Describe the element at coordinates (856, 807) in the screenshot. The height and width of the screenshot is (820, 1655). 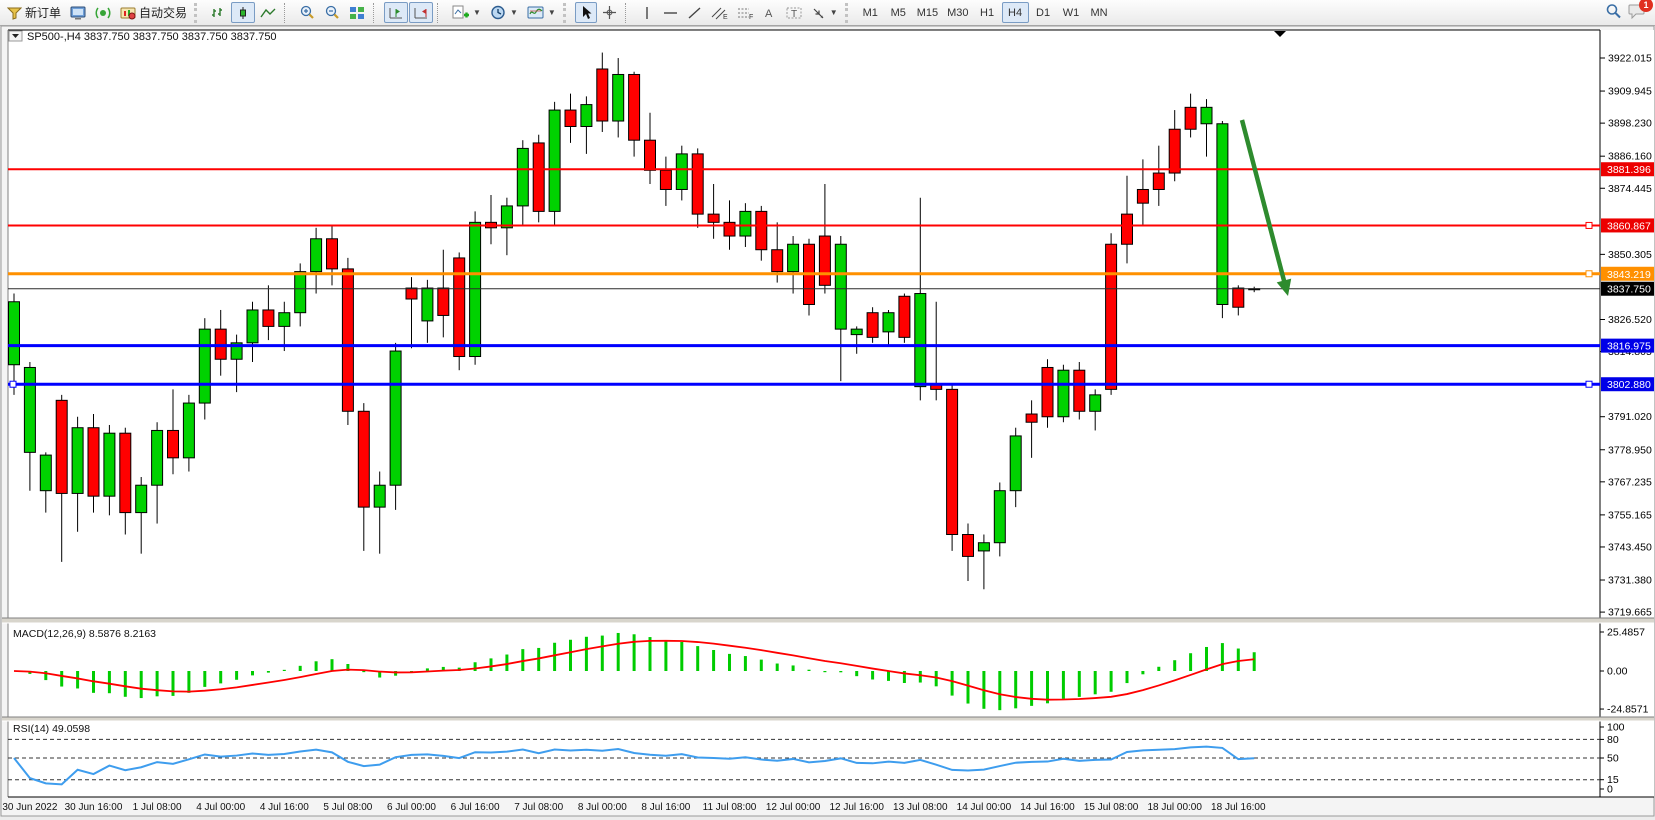
I see `time-axis-label: 12 Jul 16:00` at that location.